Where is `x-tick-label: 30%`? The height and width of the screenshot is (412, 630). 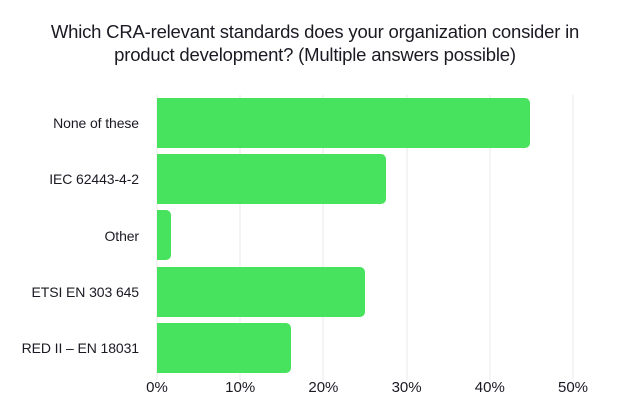 x-tick-label: 30% is located at coordinates (406, 387).